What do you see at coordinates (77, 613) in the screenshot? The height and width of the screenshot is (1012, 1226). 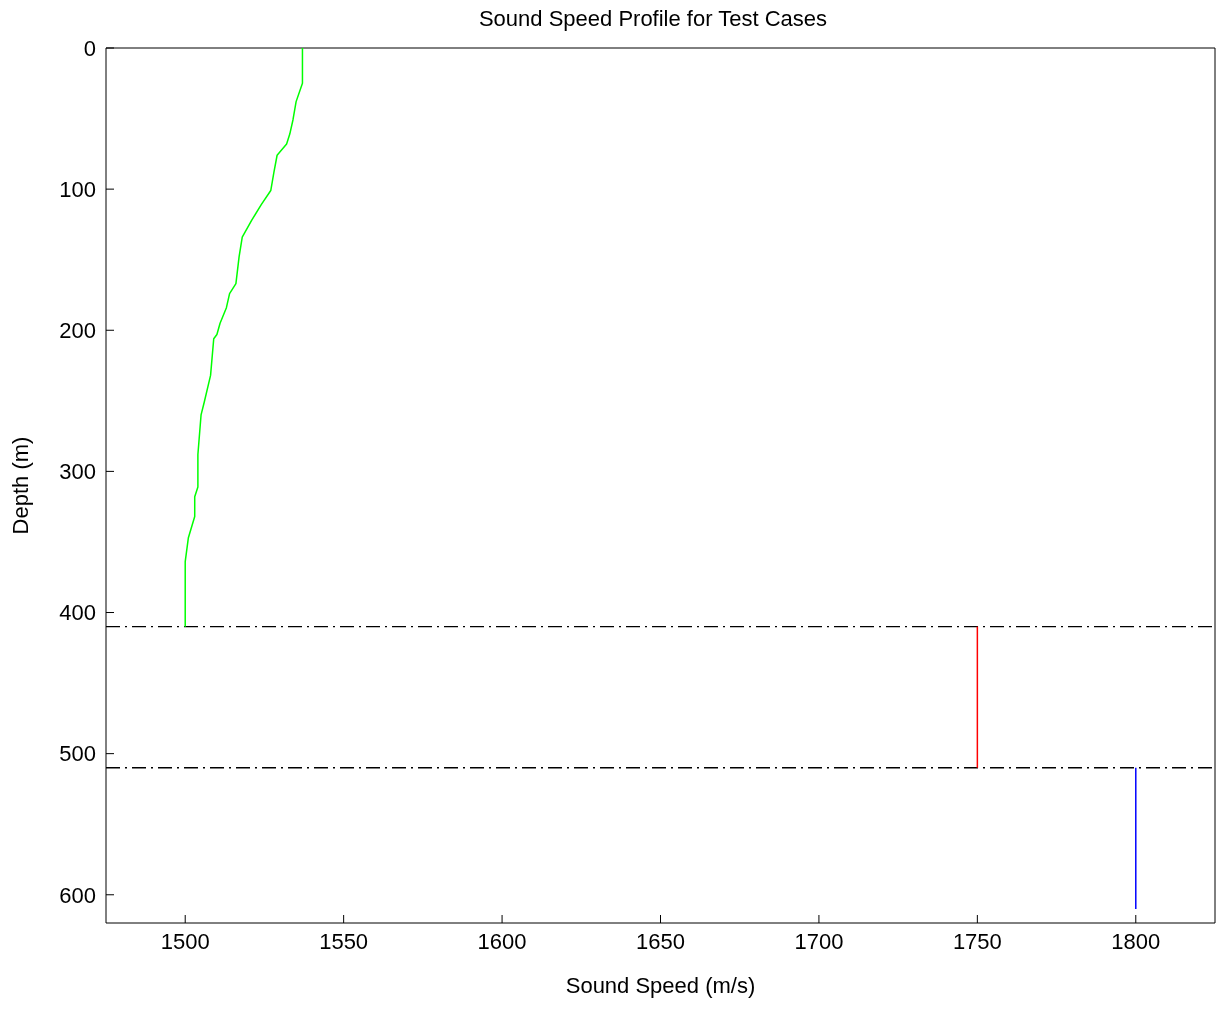 I see `y-tick-label: 400` at bounding box center [77, 613].